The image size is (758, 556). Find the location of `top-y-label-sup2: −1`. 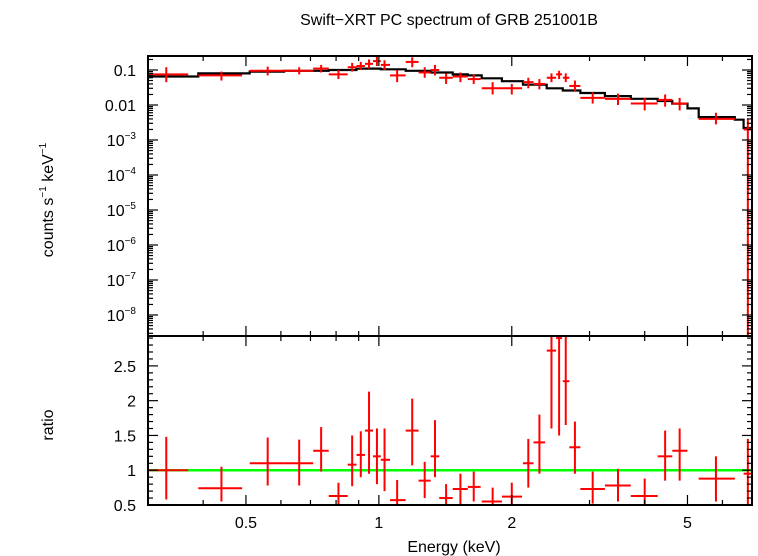

top-y-label-sup2: −1 is located at coordinates (43, 148).